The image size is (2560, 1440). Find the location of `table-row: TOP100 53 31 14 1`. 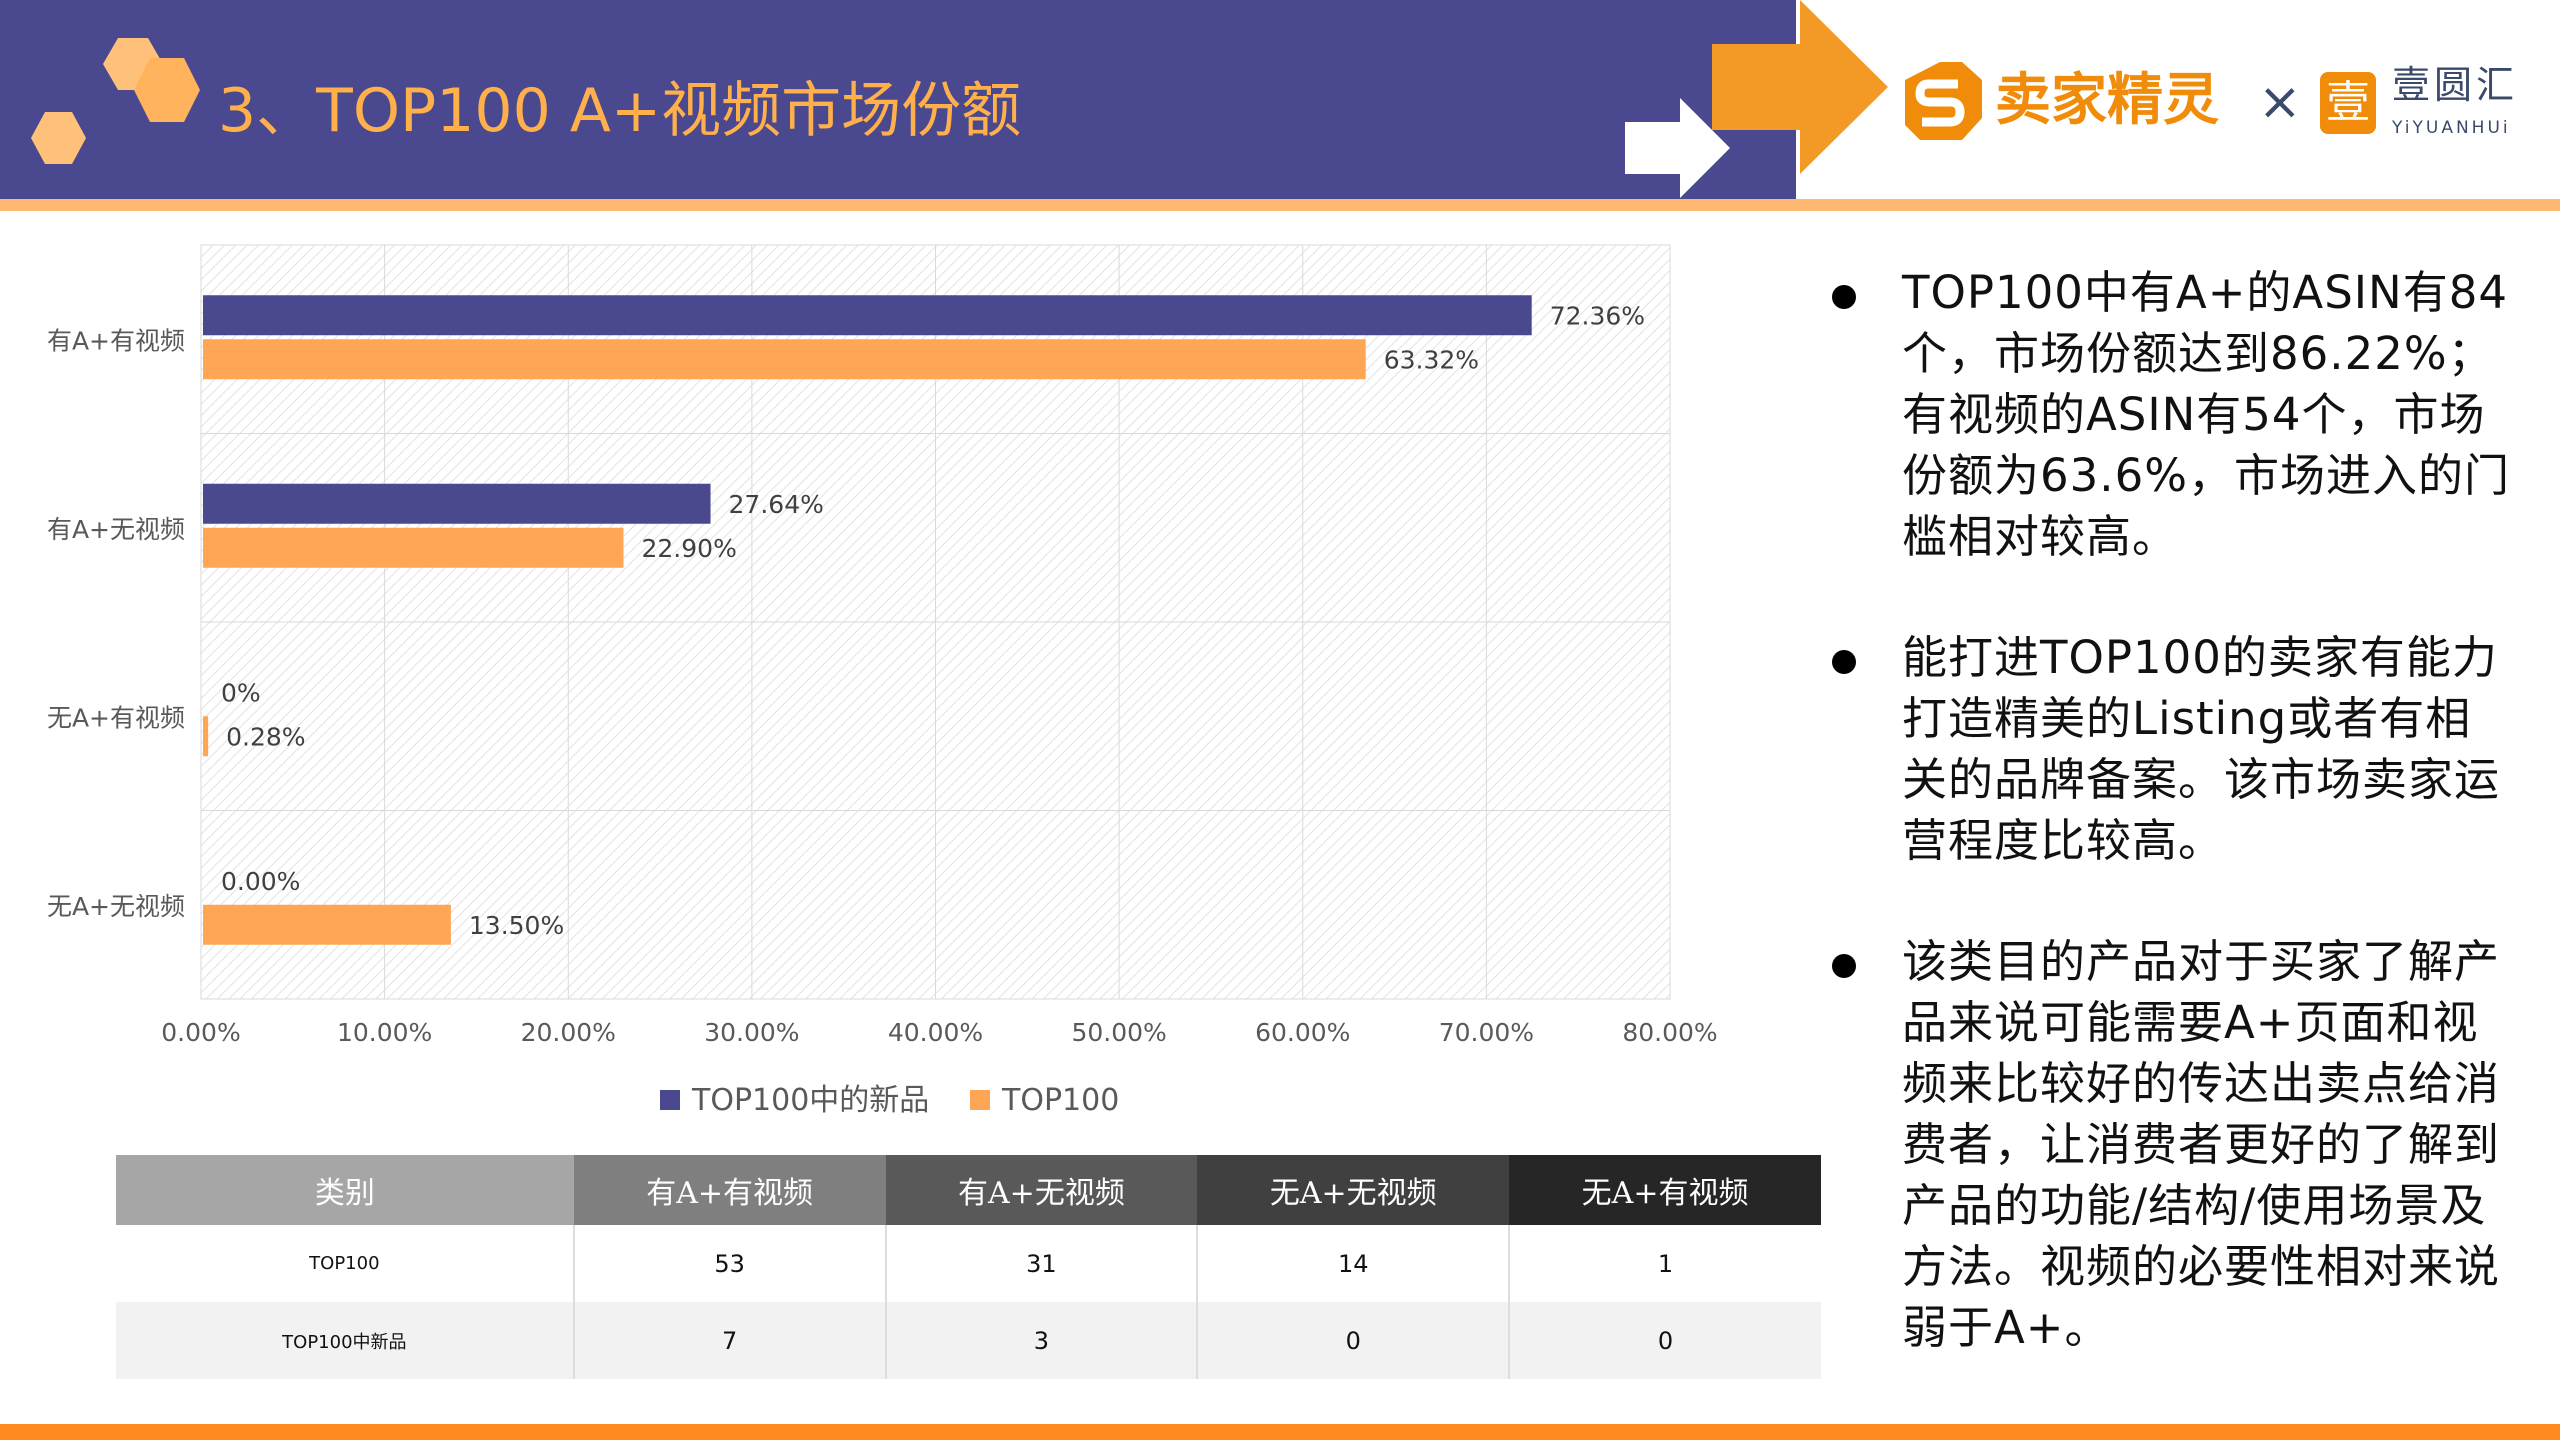

table-row: TOP100 53 31 14 1 is located at coordinates (968, 1263).